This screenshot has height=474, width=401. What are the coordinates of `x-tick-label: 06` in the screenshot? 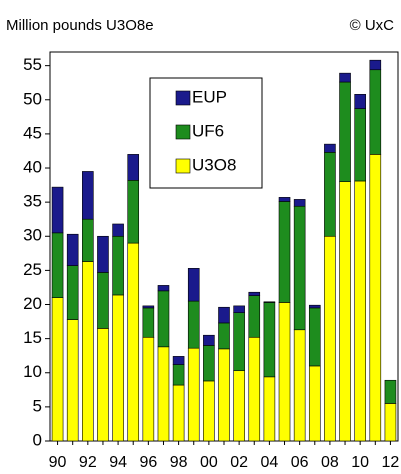 It's located at (300, 462).